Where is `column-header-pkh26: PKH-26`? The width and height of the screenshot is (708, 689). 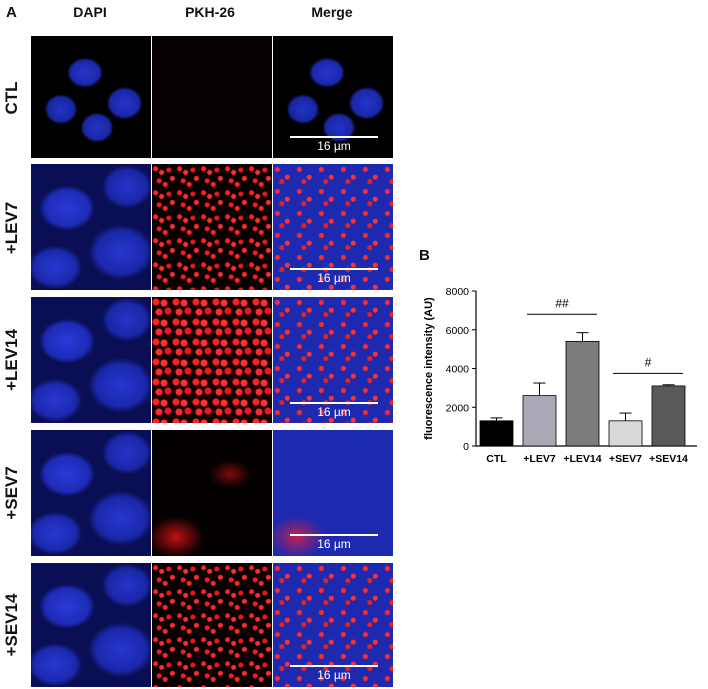 column-header-pkh26: PKH-26 is located at coordinates (210, 12).